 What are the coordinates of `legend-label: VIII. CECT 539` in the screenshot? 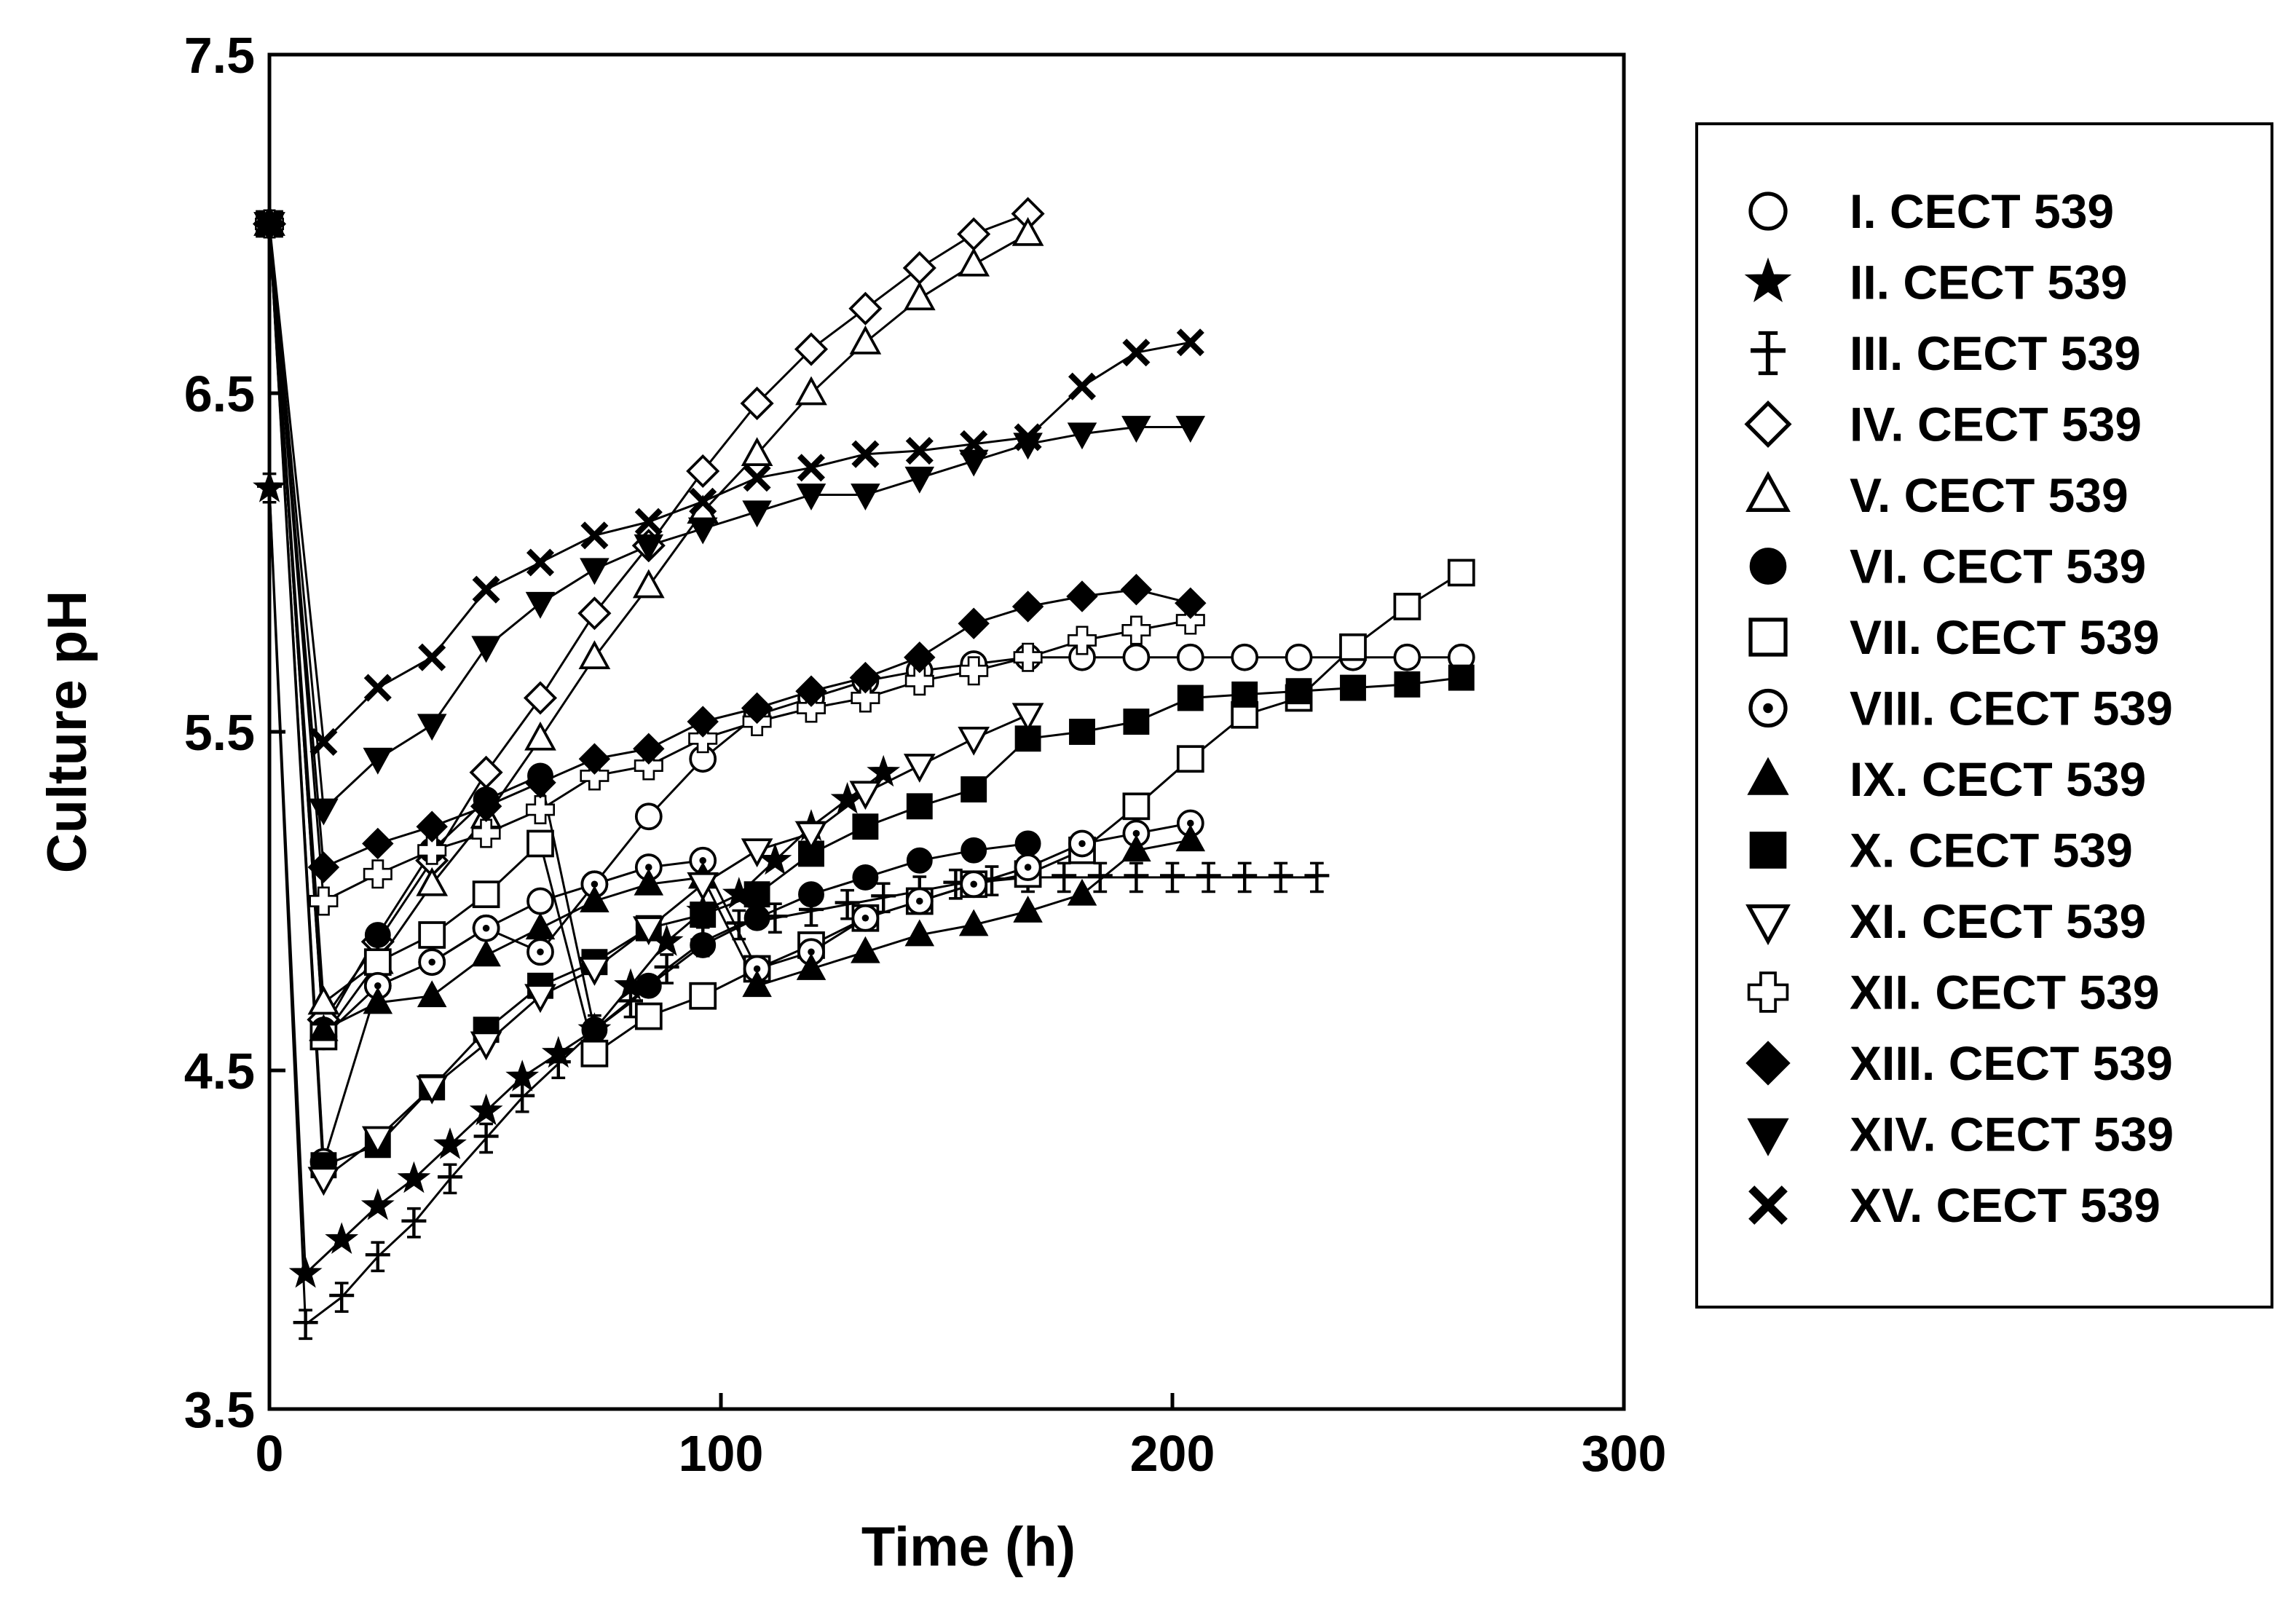 It's located at (2011, 708).